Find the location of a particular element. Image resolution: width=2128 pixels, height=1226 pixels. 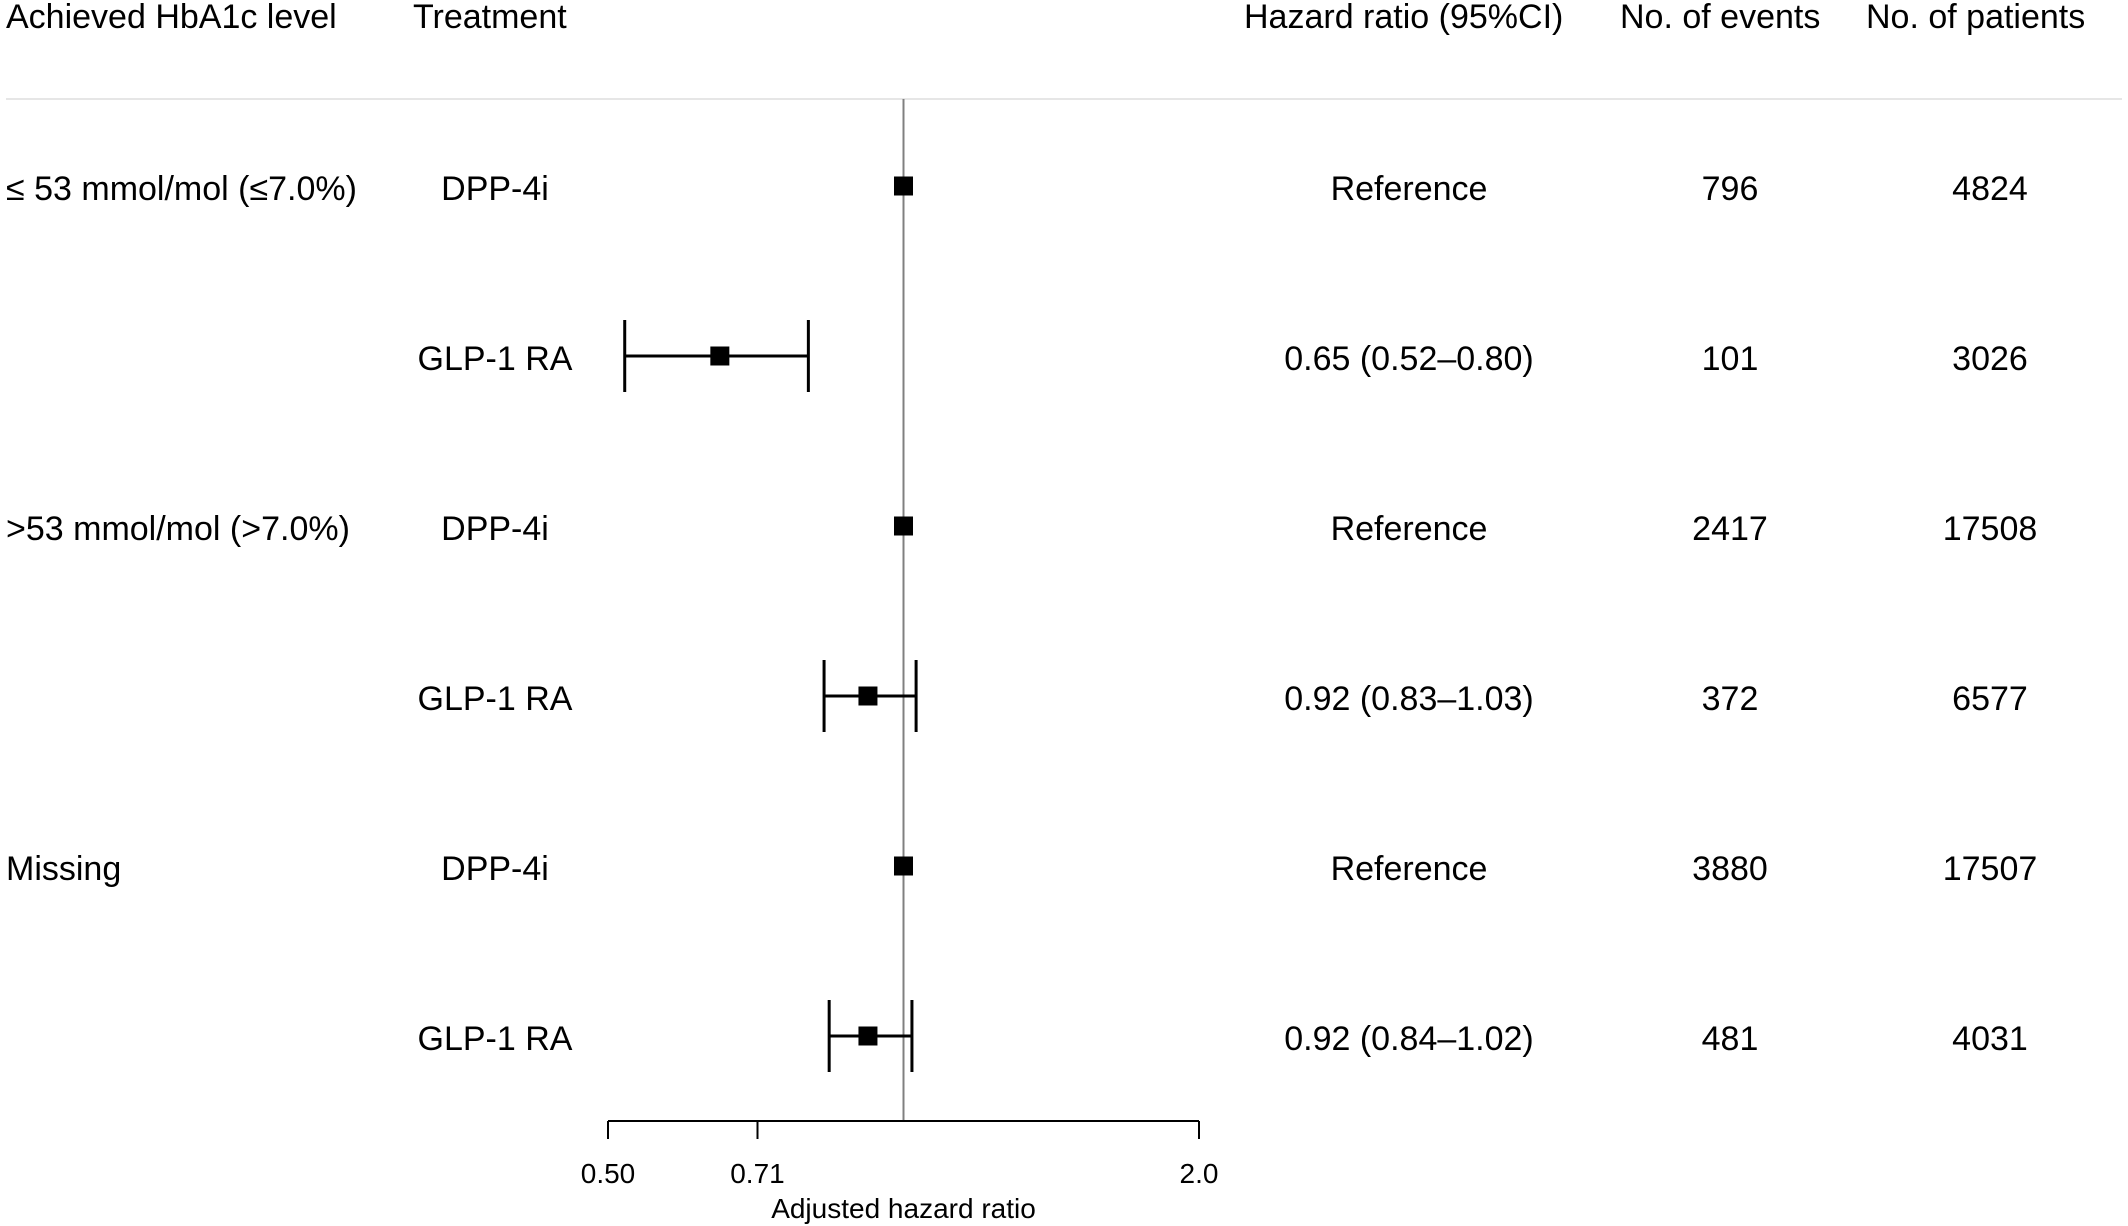

x-tick-label: 0.50 is located at coordinates (608, 1173).